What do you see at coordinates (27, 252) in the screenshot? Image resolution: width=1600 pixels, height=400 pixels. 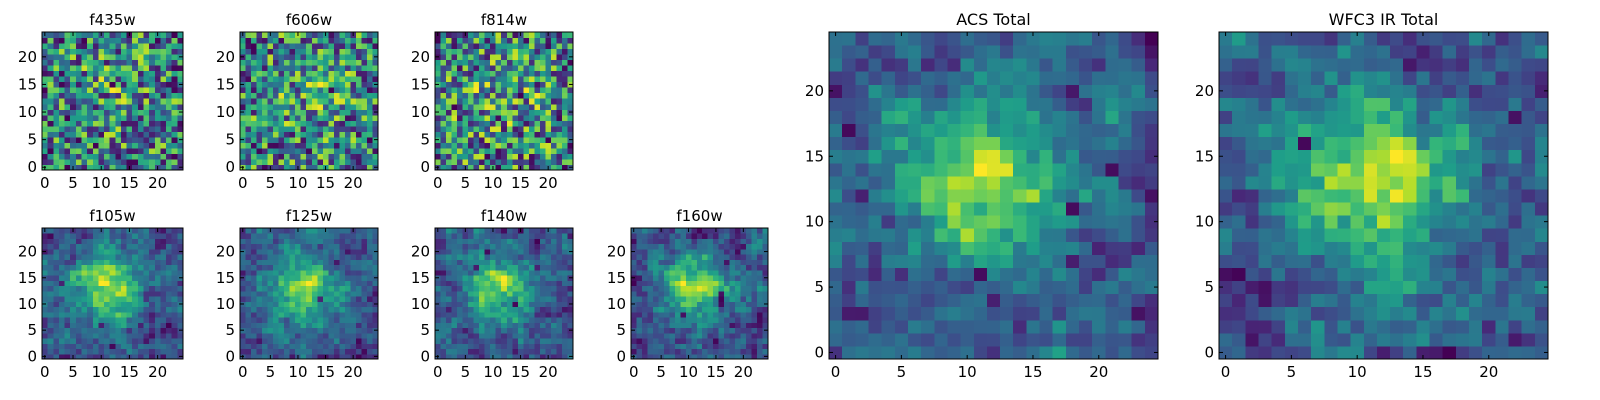 I see `y-tick-label: 20` at bounding box center [27, 252].